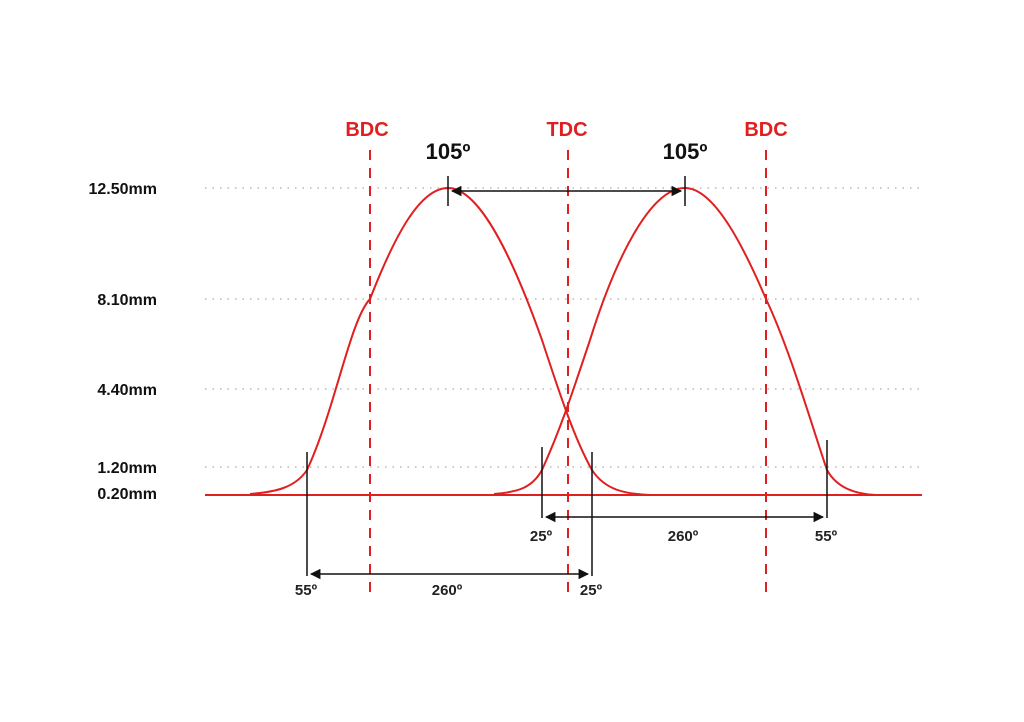 This screenshot has width=1024, height=722. What do you see at coordinates (127, 390) in the screenshot?
I see `lift-label-4-40: 4.40mm` at bounding box center [127, 390].